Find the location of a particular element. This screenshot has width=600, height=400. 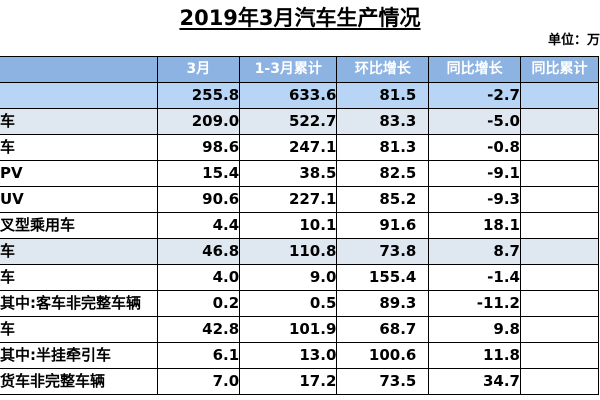

cell-value: -9.3 is located at coordinates (474, 199).